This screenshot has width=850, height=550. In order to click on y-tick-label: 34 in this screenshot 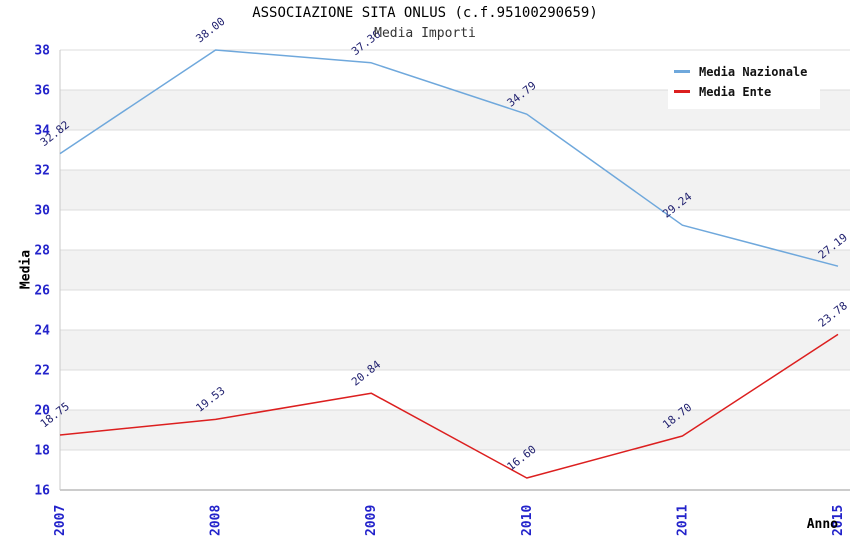, I will do `click(42, 131)`.